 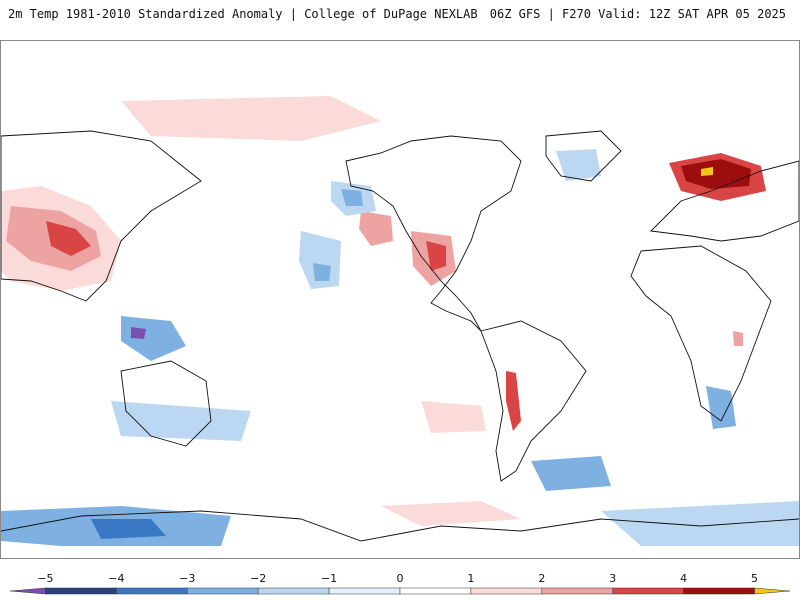 I want to click on cool-anomaly-central-pacific, so click(x=320, y=260).